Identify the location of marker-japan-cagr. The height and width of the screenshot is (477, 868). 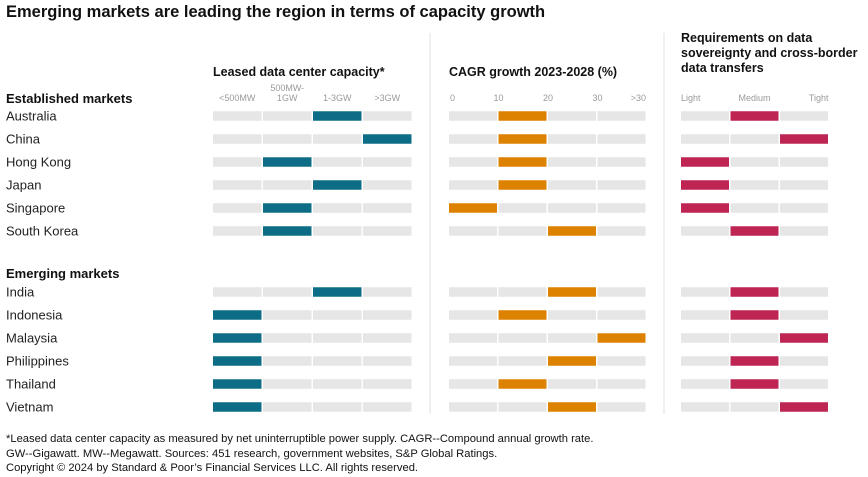
(522, 185).